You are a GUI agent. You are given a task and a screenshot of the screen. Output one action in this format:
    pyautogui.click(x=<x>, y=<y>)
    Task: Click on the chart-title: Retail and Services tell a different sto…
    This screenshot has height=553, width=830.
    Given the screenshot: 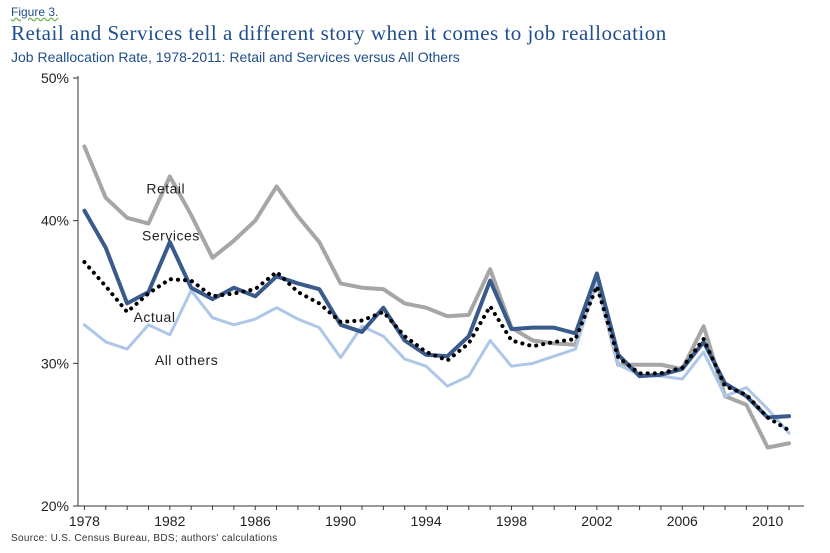 What is the action you would take?
    pyautogui.click(x=339, y=33)
    